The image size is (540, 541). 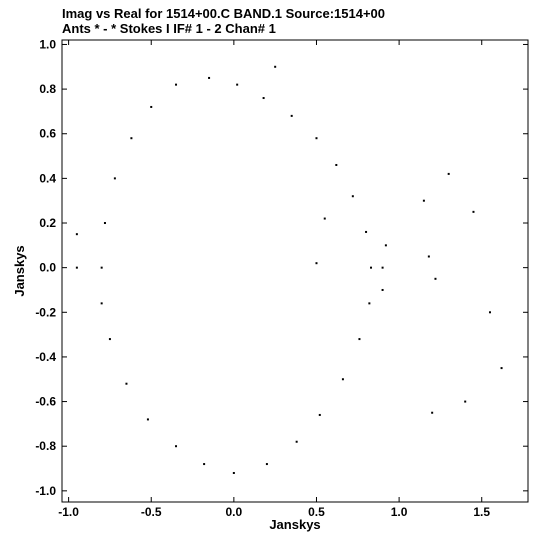 I want to click on y-tick-label: 0.2, so click(x=47, y=223).